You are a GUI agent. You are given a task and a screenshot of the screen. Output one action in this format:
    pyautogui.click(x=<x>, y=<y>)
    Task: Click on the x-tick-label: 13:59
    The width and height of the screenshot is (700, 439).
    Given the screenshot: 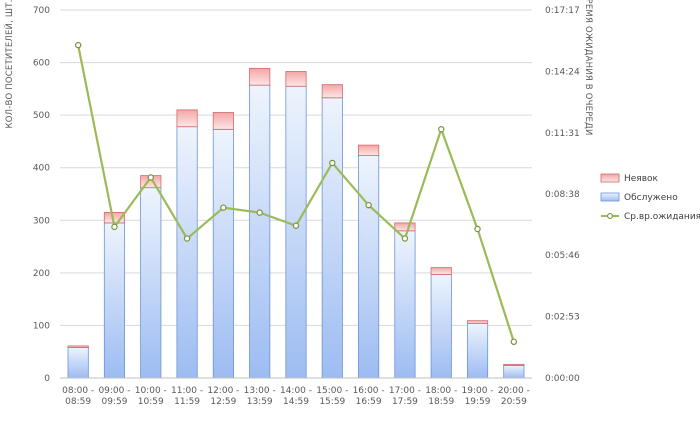 What is the action you would take?
    pyautogui.click(x=260, y=402)
    